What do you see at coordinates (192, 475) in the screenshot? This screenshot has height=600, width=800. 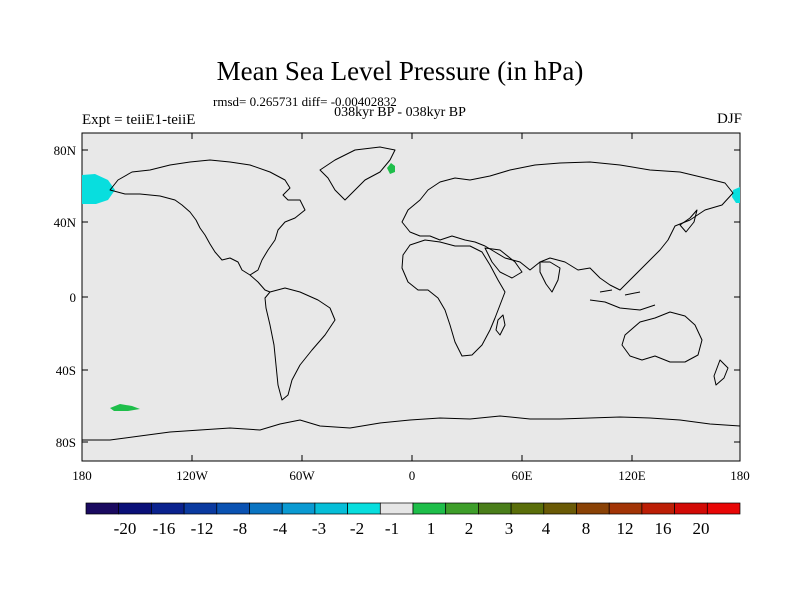 I see `lon-tick-label: 120W` at bounding box center [192, 475].